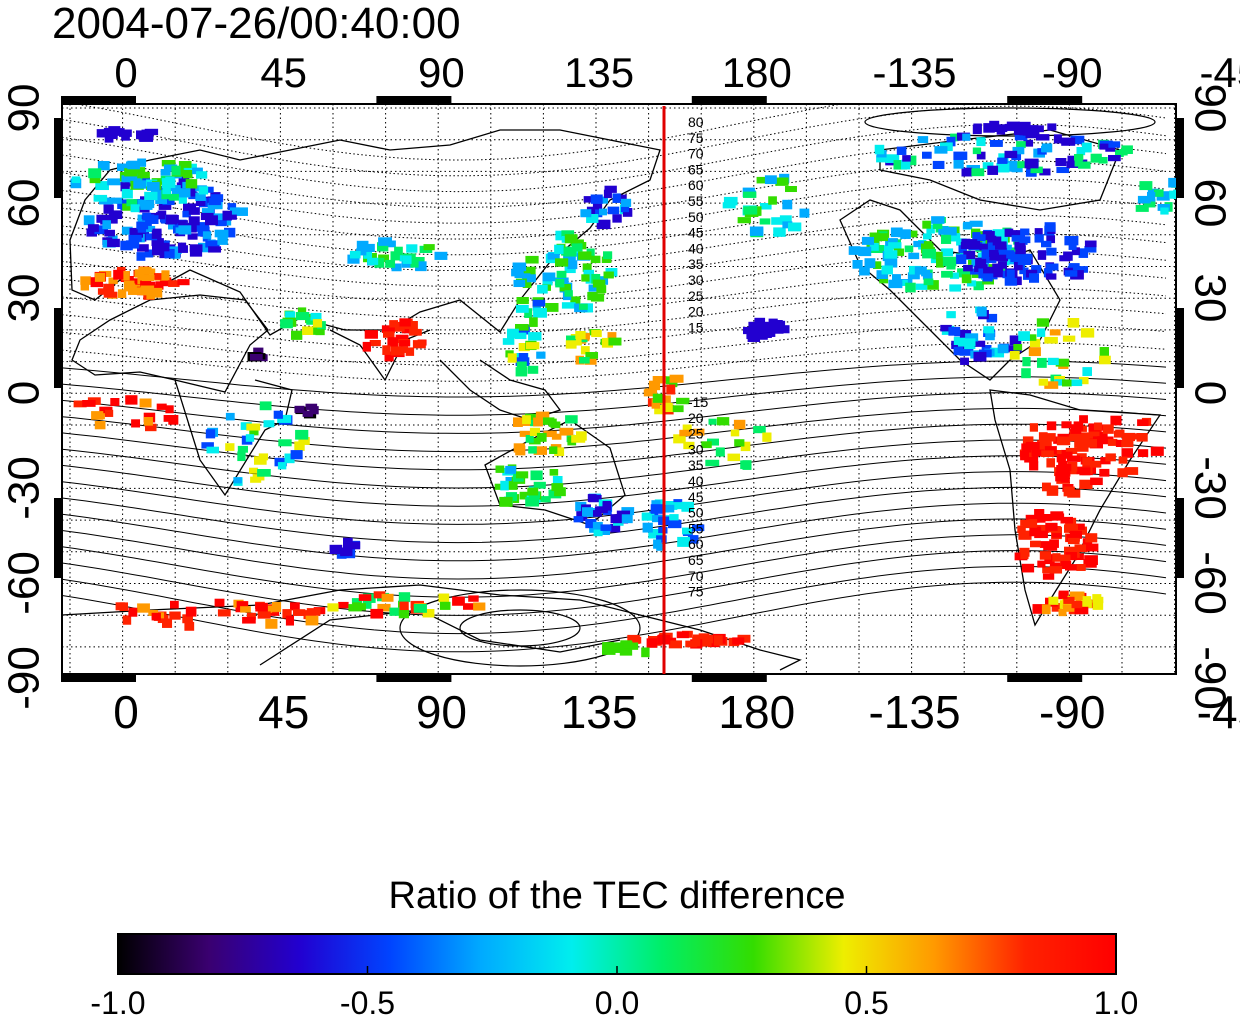 This screenshot has width=1240, height=1024. I want to click on coastline-africa, so click(182, 395).